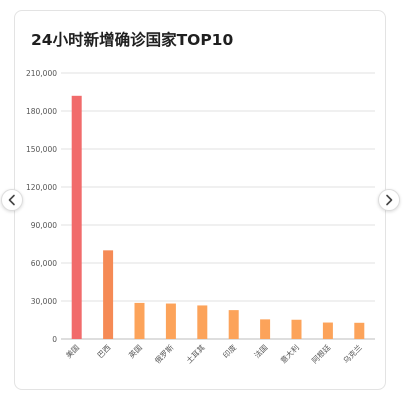  I want to click on x-tick-label: 土耳其, so click(195, 353).